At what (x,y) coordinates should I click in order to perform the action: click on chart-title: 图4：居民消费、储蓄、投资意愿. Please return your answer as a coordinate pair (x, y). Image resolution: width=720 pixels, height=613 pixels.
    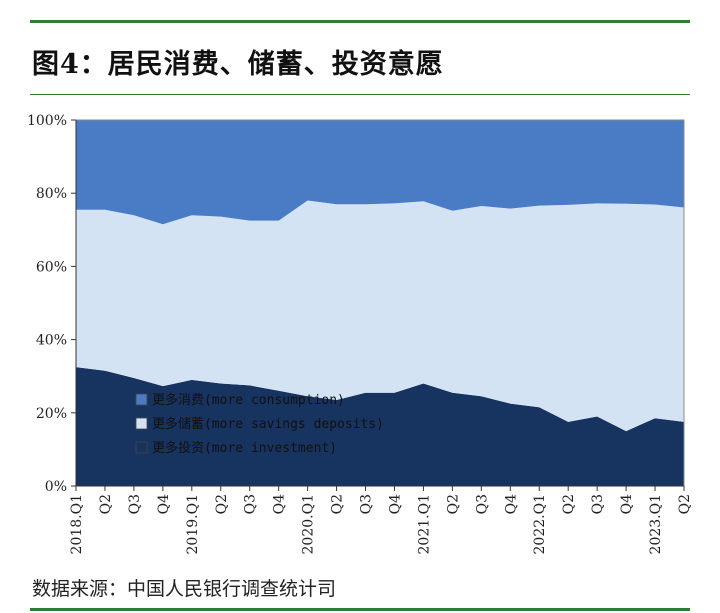
    Looking at the image, I should click on (238, 64).